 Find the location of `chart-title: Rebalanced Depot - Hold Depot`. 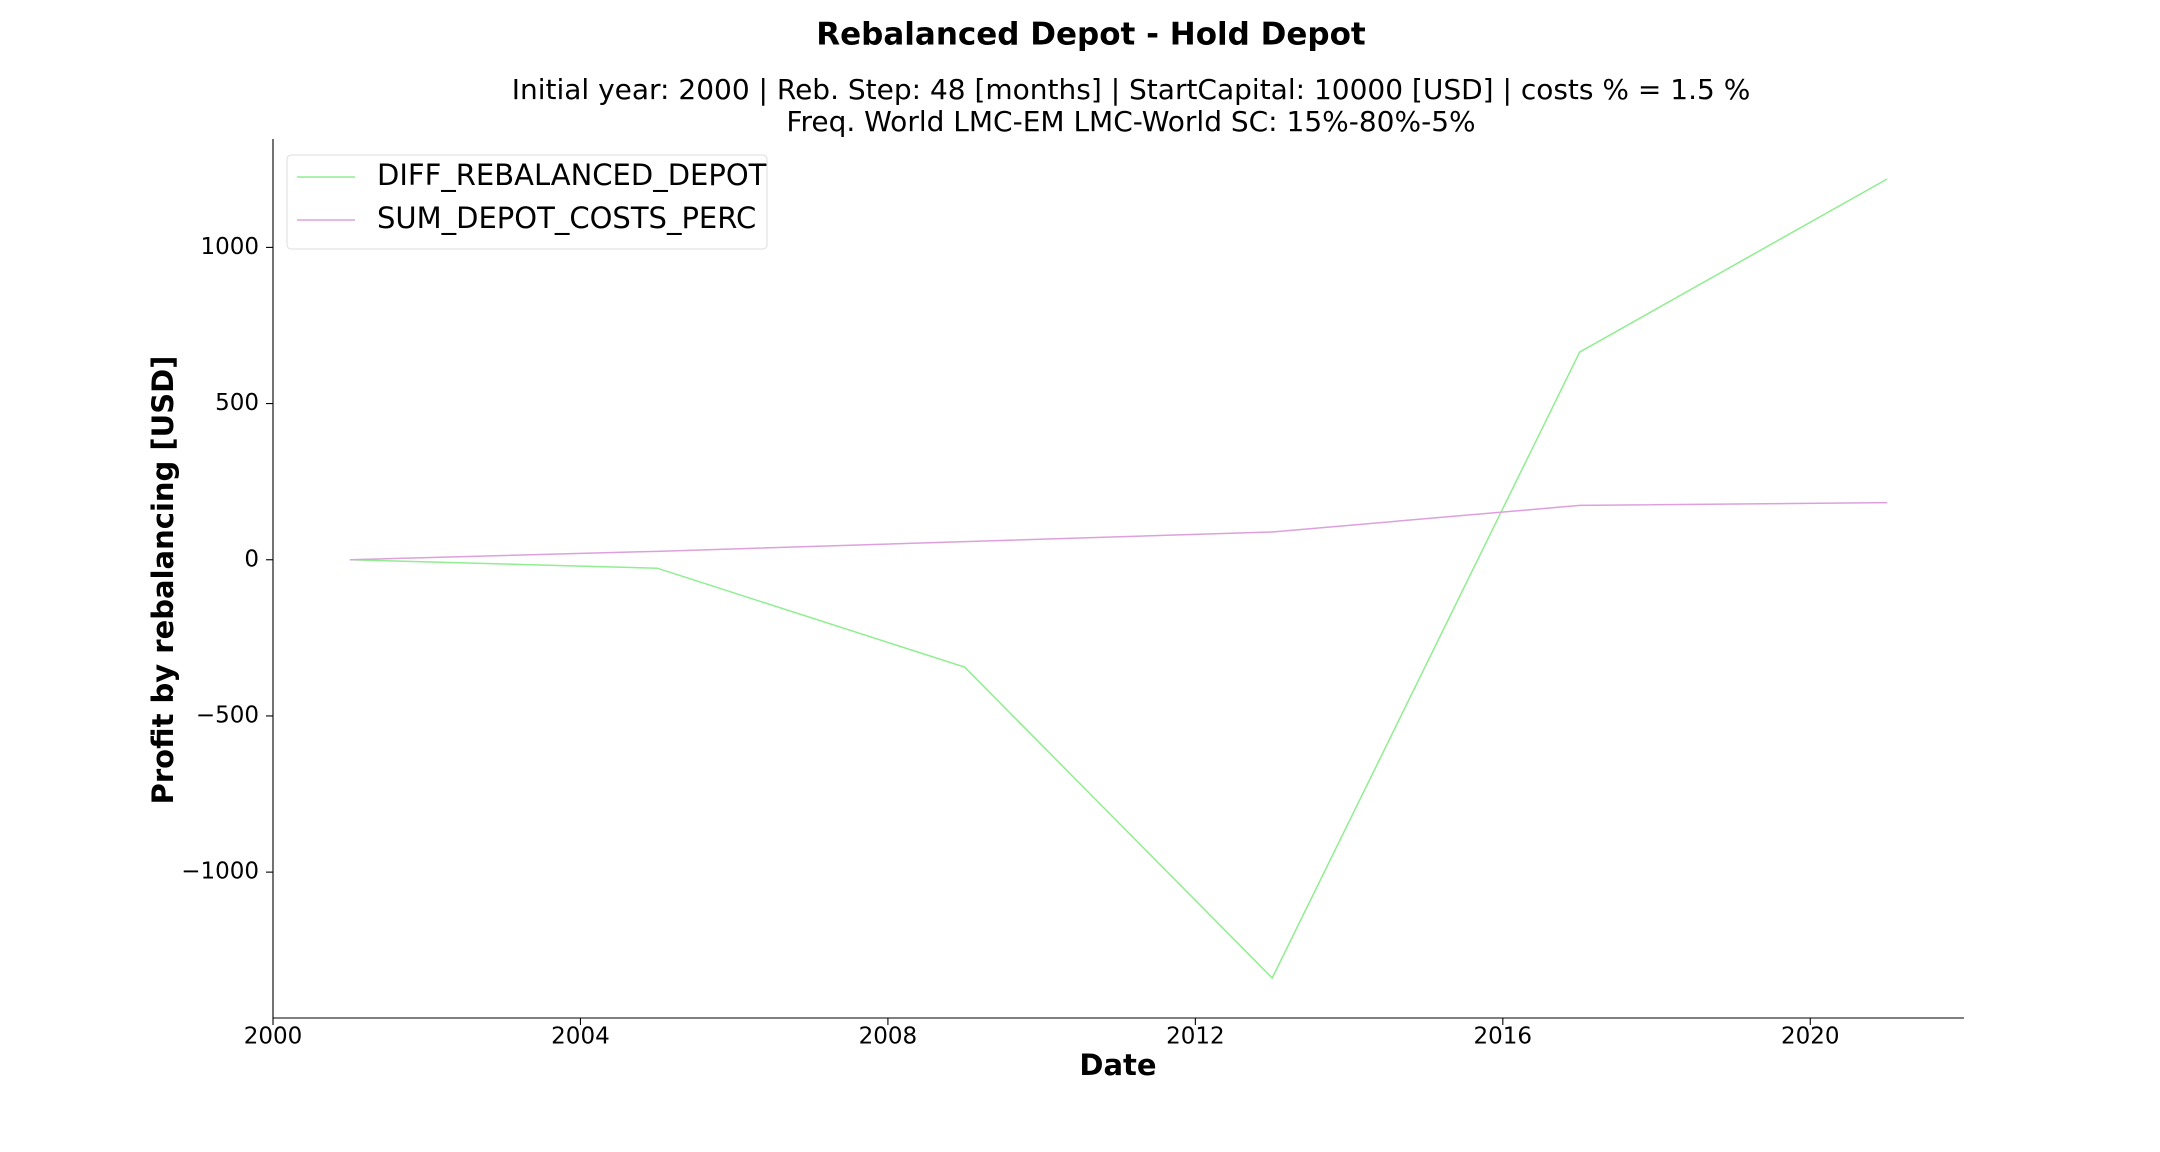

chart-title: Rebalanced Depot - Hold Depot is located at coordinates (1091, 35).